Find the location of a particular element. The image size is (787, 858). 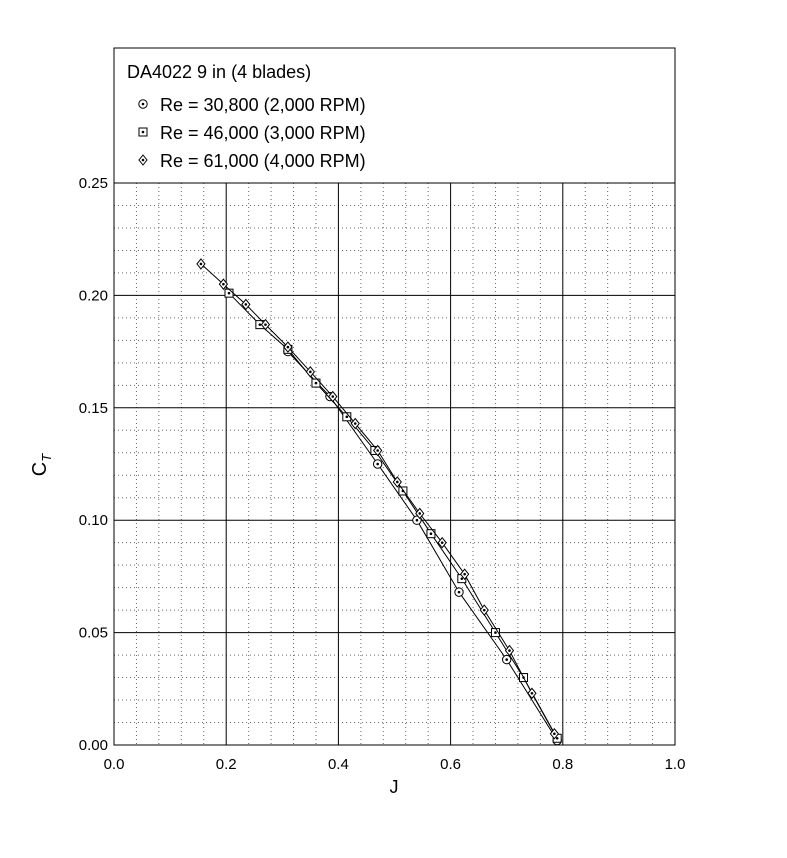

legend-entry: Re = 61,000 (4,000 RPM) is located at coordinates (252, 161).